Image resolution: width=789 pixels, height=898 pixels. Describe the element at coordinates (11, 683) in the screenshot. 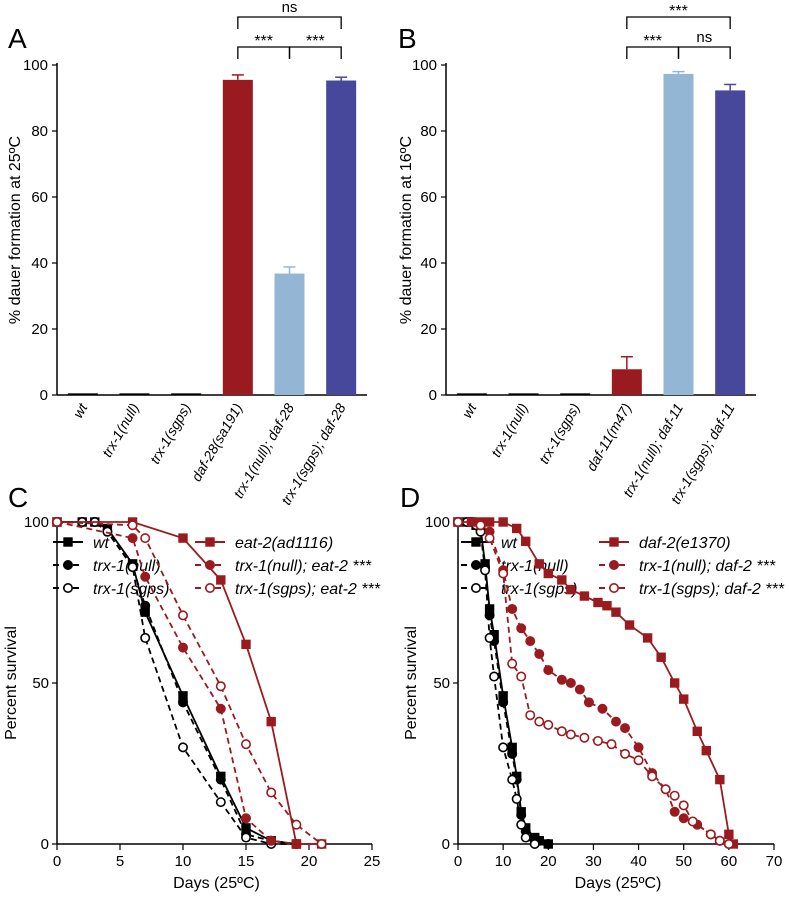

I see `y-axis-title: Percent survival` at that location.